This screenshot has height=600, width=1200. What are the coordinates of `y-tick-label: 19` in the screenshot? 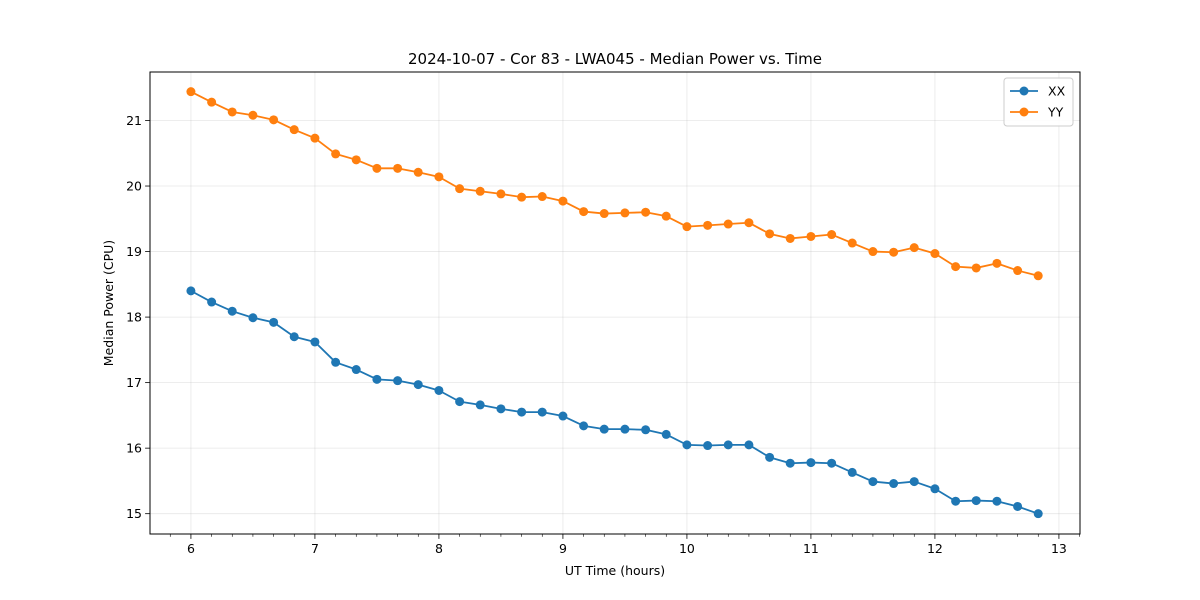 It's located at (134, 251).